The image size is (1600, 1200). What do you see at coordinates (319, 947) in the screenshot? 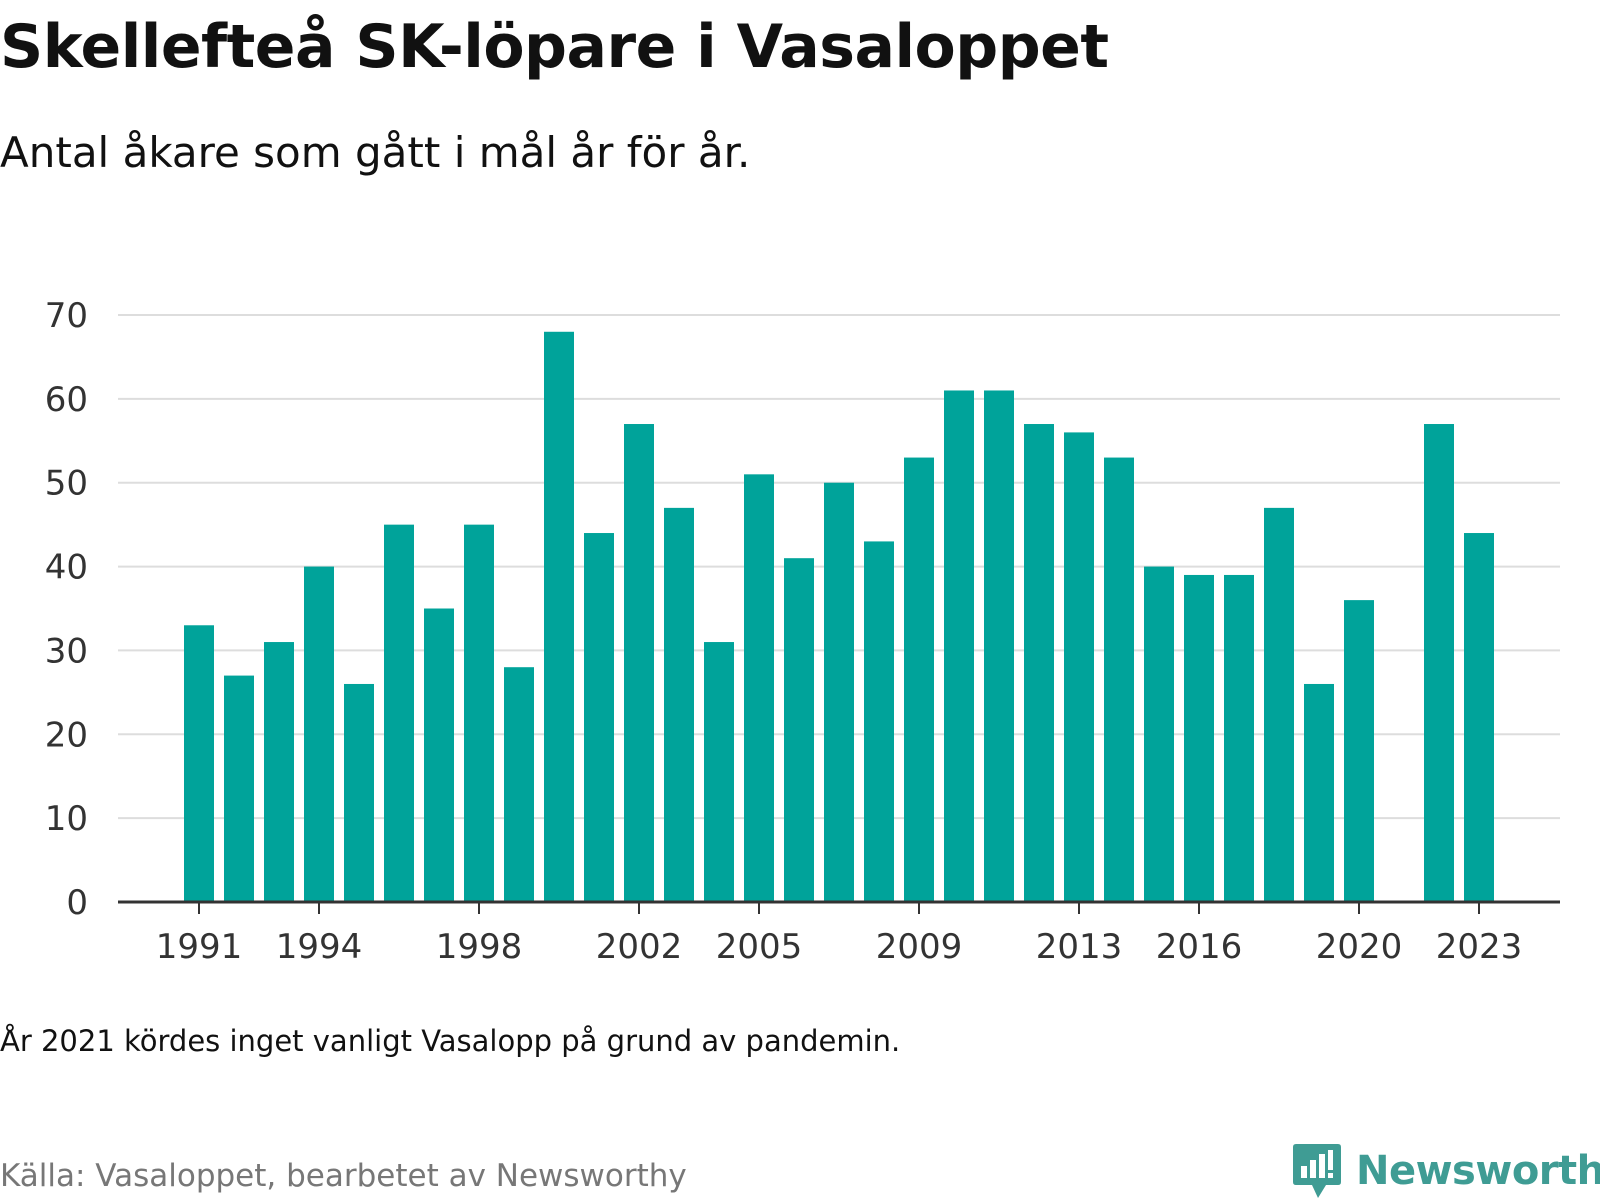
I see `x-tick-label: 1994` at bounding box center [319, 947].